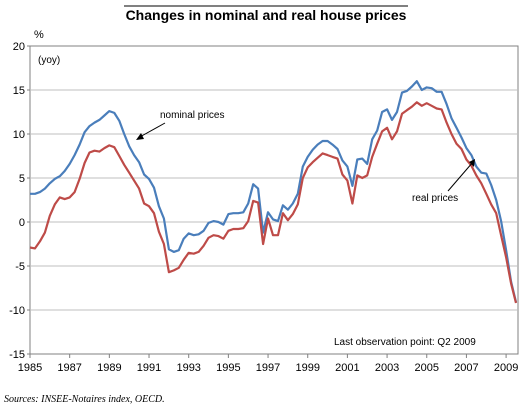  I want to click on y-tick-label: -10, so click(17, 311).